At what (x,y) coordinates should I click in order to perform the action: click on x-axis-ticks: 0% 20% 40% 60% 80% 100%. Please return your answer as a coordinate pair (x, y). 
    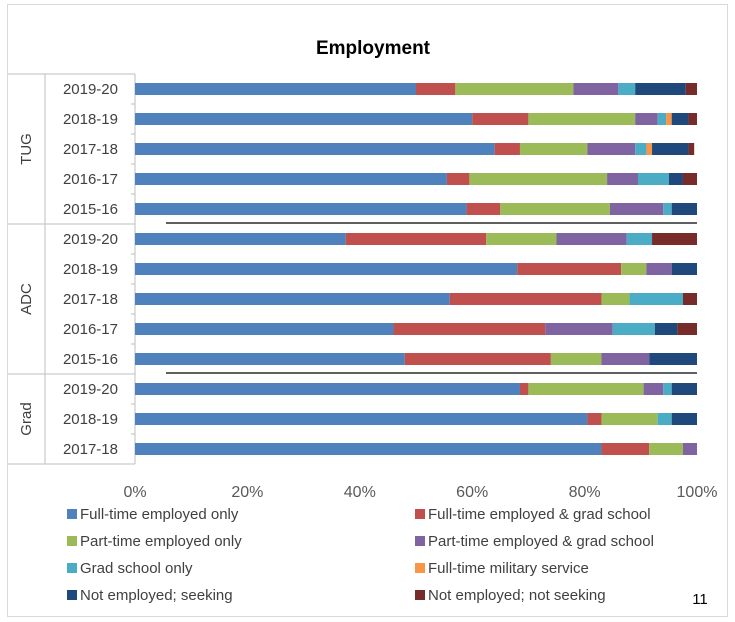
    Looking at the image, I should click on (420, 492).